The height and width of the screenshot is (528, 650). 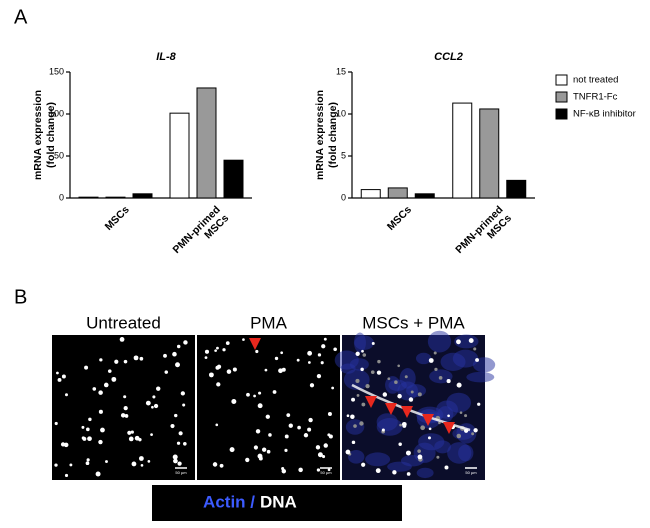 I want to click on chart-title: IL-8, so click(x=166, y=57).